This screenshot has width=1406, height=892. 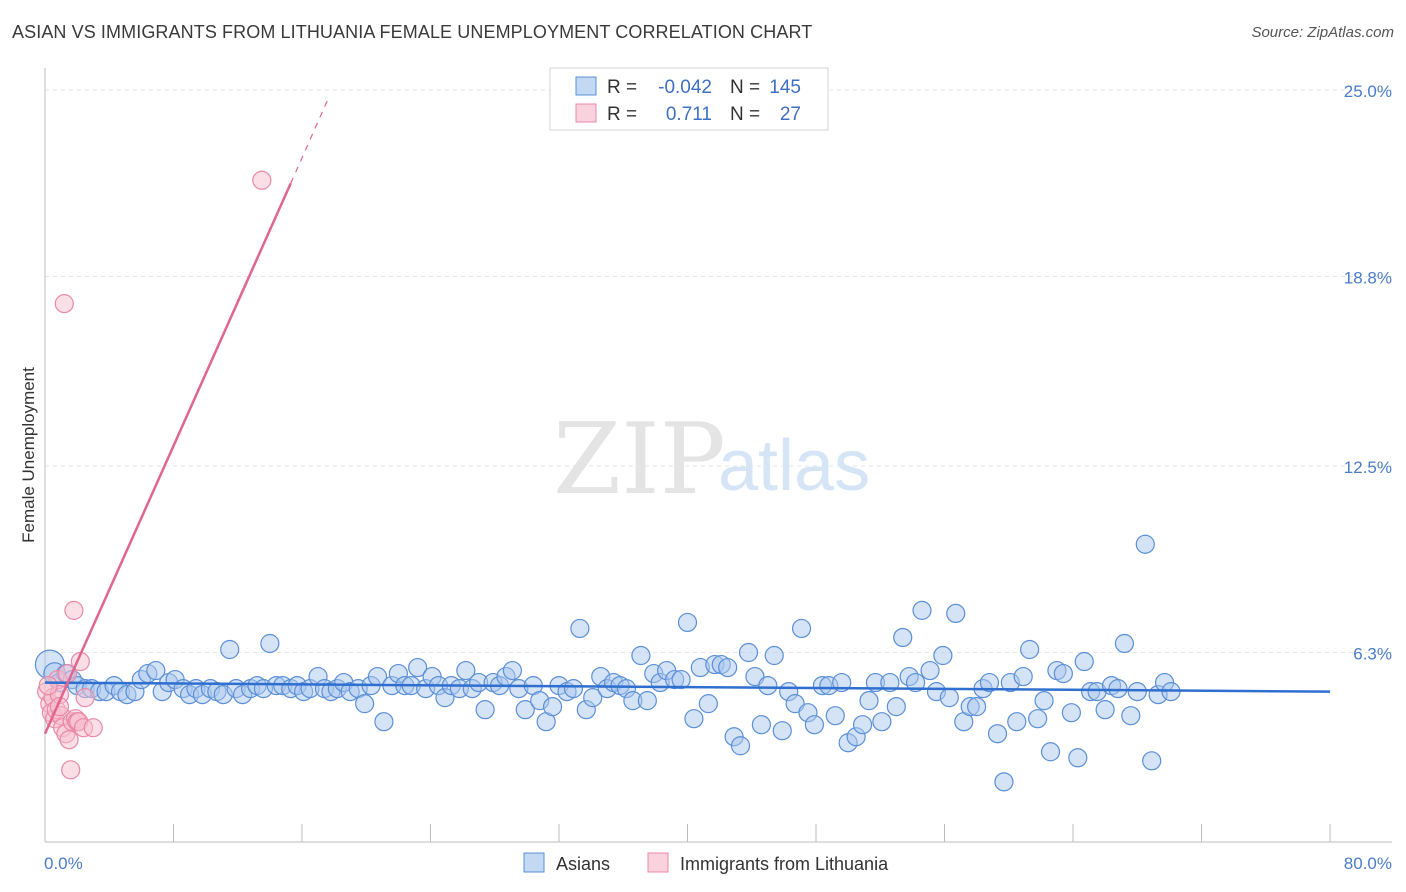 What do you see at coordinates (1368, 863) in the screenshot?
I see `x-tick-label-max: 80.0%` at bounding box center [1368, 863].